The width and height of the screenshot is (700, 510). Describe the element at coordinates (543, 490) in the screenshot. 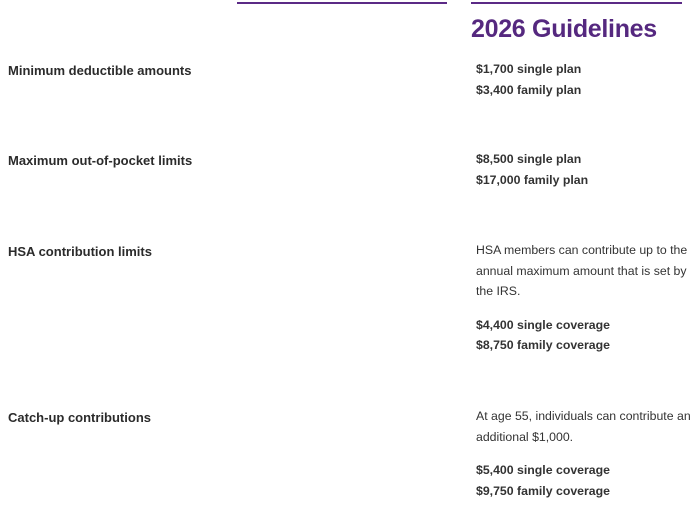

I see `value-line: $9,750 family coverage` at that location.